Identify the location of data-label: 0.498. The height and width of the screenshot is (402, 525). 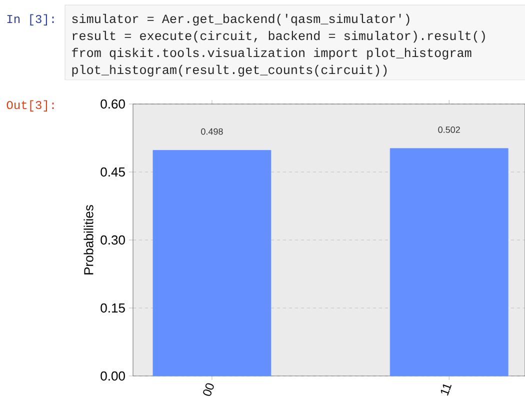
(212, 131).